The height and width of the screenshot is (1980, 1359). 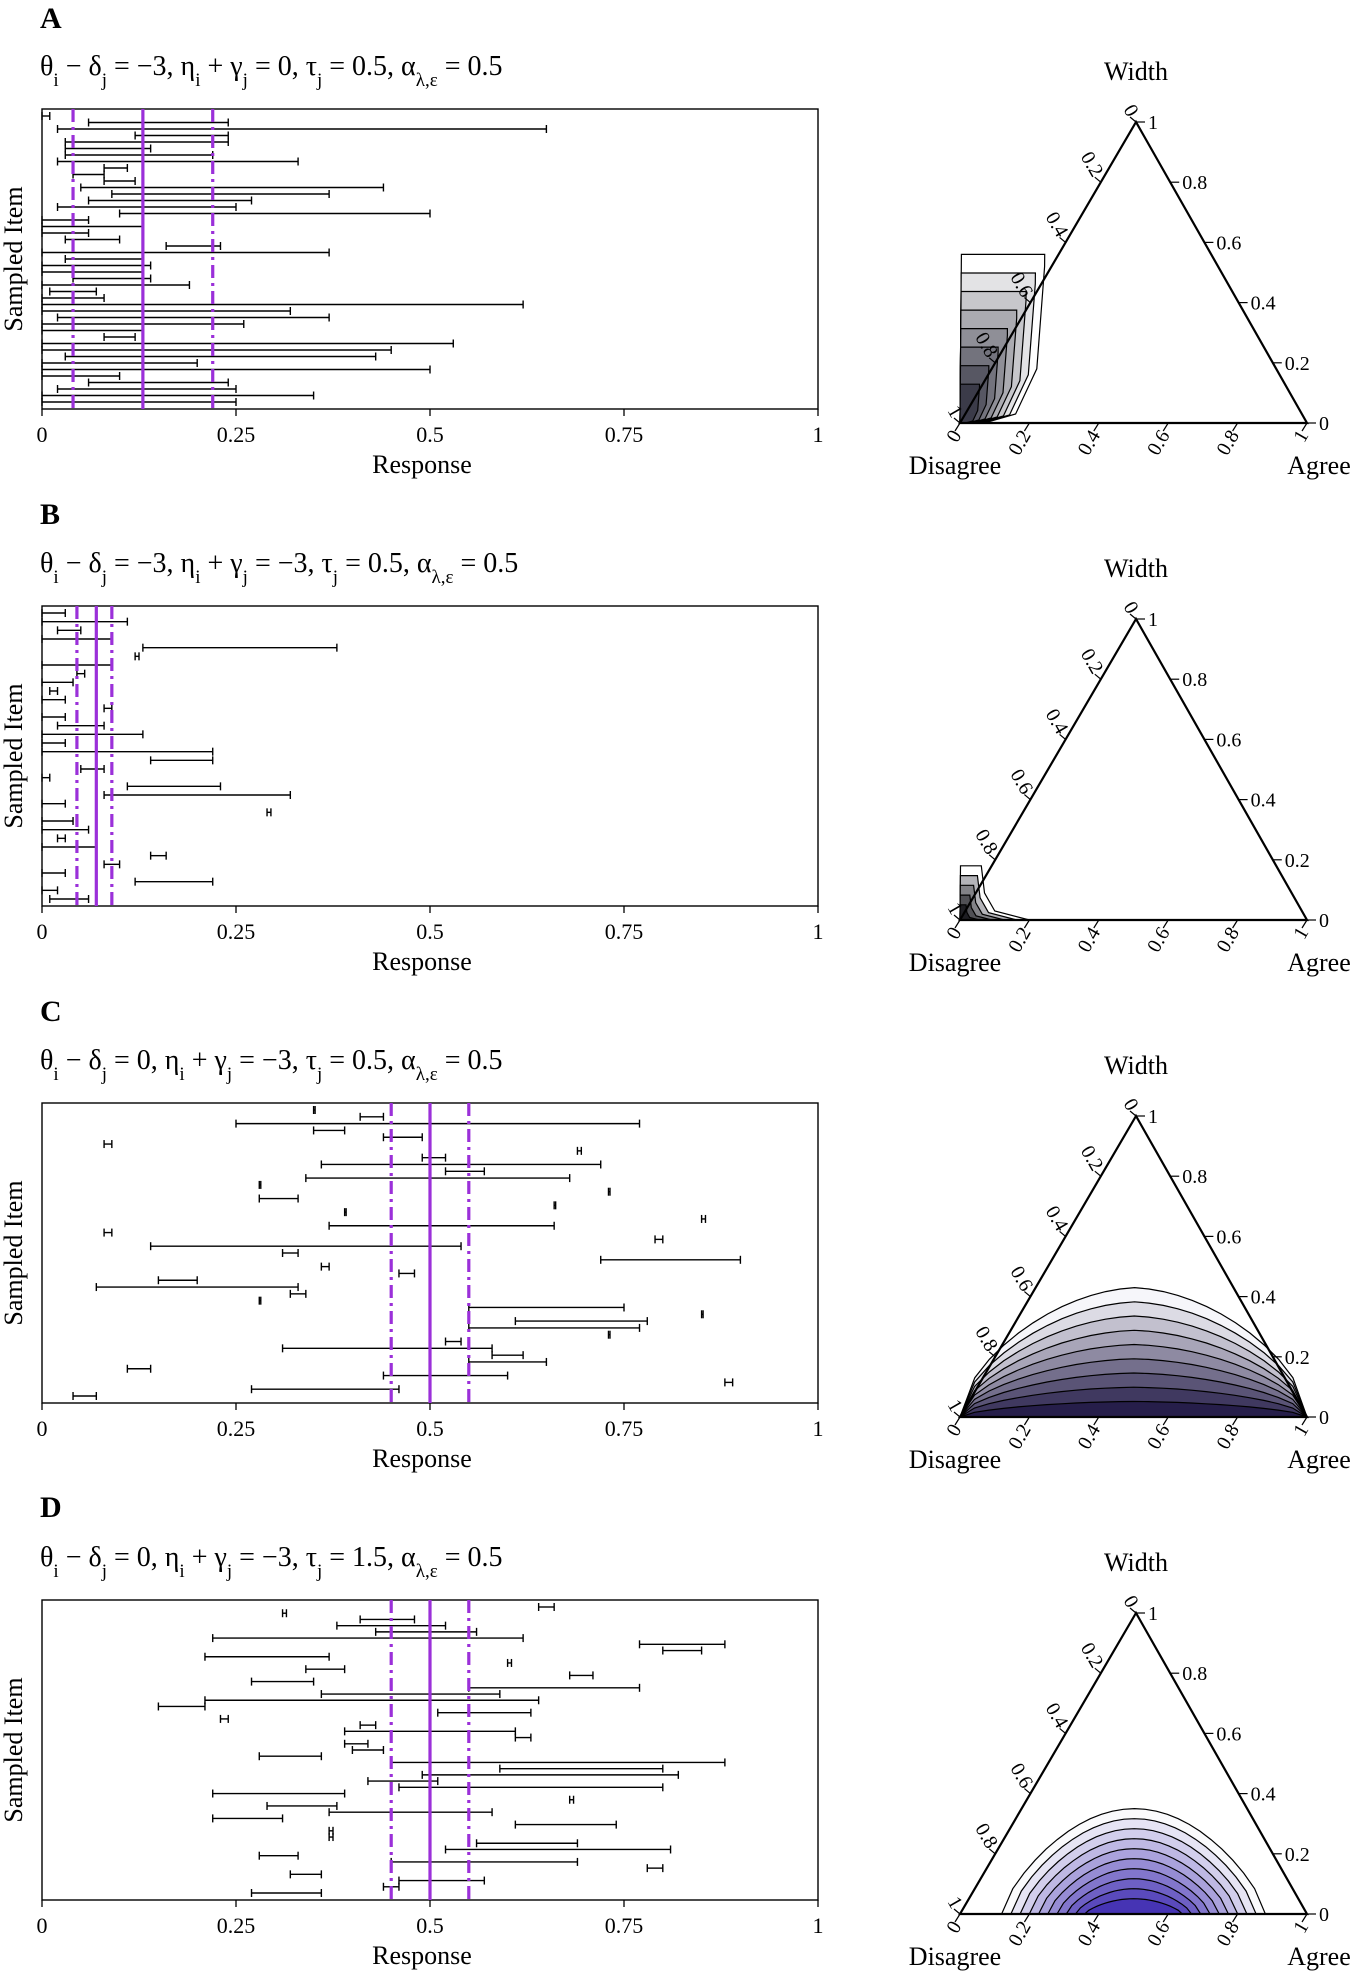 I want to click on tick-label-right: 0, so click(x=1324, y=1418).